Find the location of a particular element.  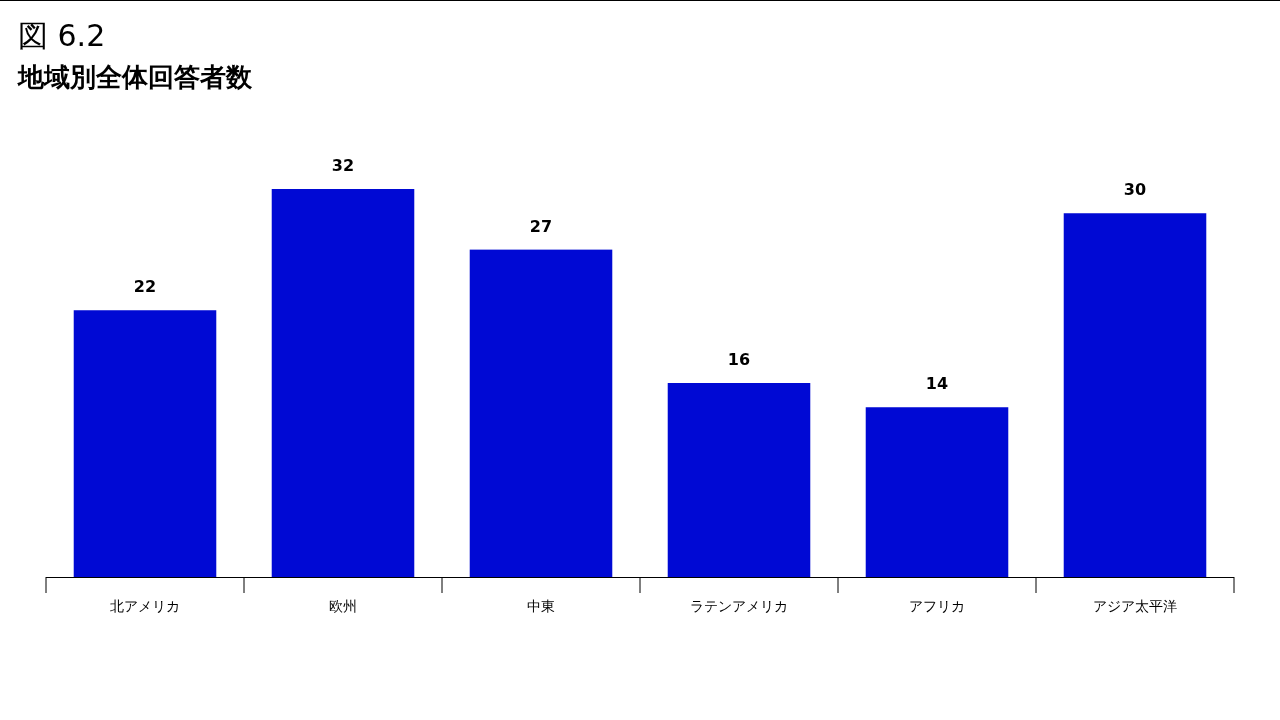

data-label: 14 is located at coordinates (937, 384).